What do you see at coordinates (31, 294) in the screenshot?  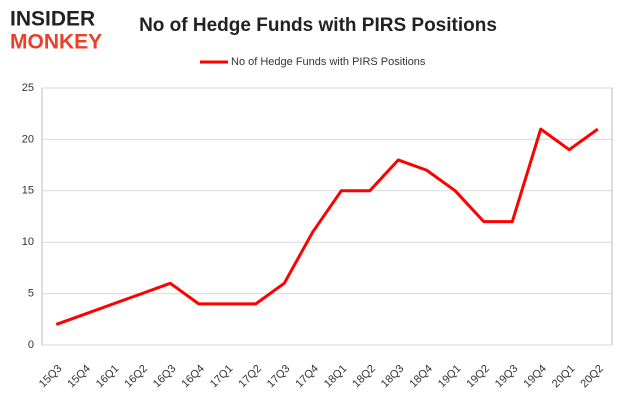 I see `y-tick-label: 5` at bounding box center [31, 294].